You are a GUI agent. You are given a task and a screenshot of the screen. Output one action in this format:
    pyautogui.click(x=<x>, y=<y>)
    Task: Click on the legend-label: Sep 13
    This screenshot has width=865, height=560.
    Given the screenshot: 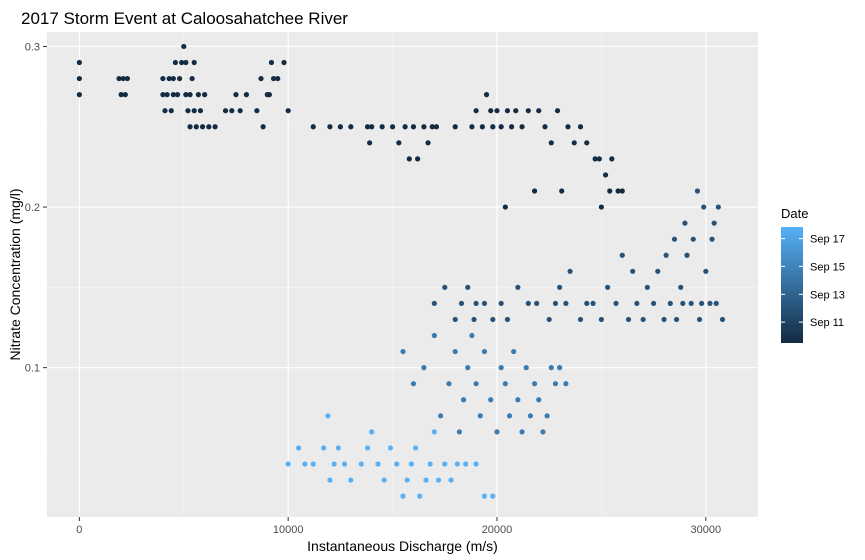 What is the action you would take?
    pyautogui.click(x=827, y=295)
    